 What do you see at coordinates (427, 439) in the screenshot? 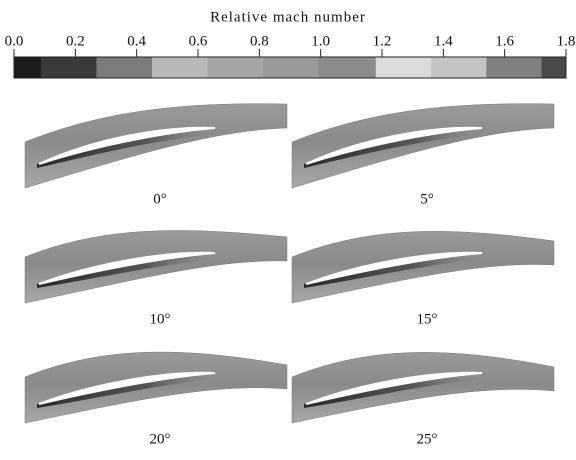
I see `panel-label: 25°` at bounding box center [427, 439].